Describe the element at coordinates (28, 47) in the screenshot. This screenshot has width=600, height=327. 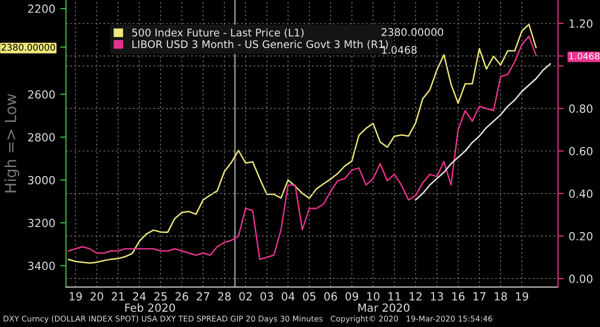
I see `y-tick-label: 2380.00000` at that location.